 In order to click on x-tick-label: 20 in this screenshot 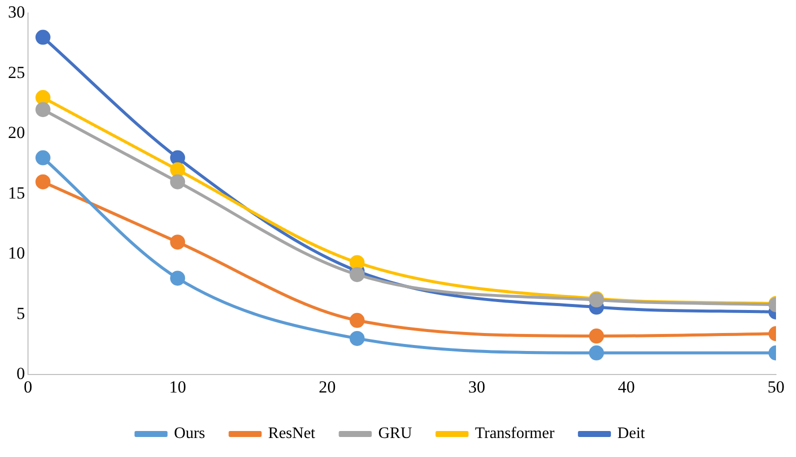, I will do `click(327, 386)`.